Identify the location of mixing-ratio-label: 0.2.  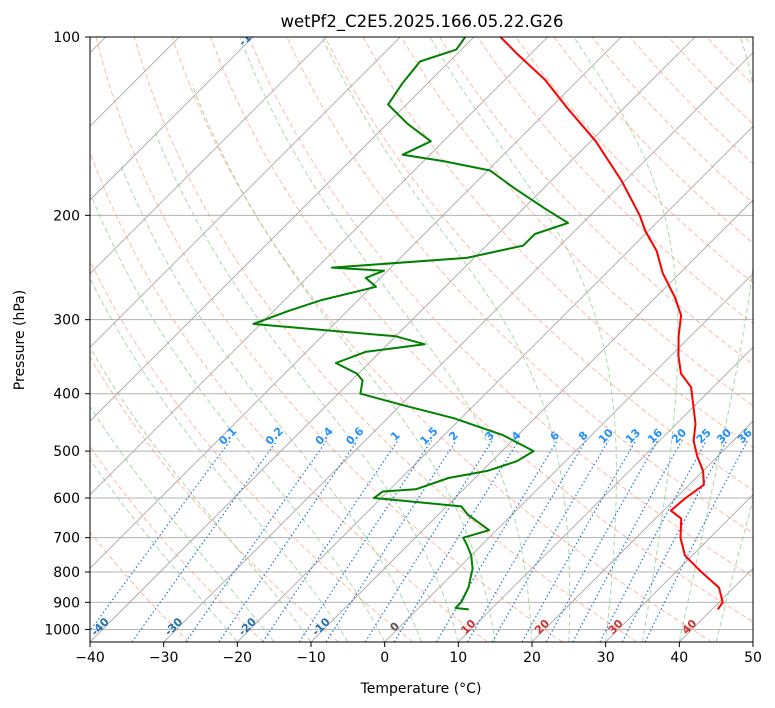
(274, 436).